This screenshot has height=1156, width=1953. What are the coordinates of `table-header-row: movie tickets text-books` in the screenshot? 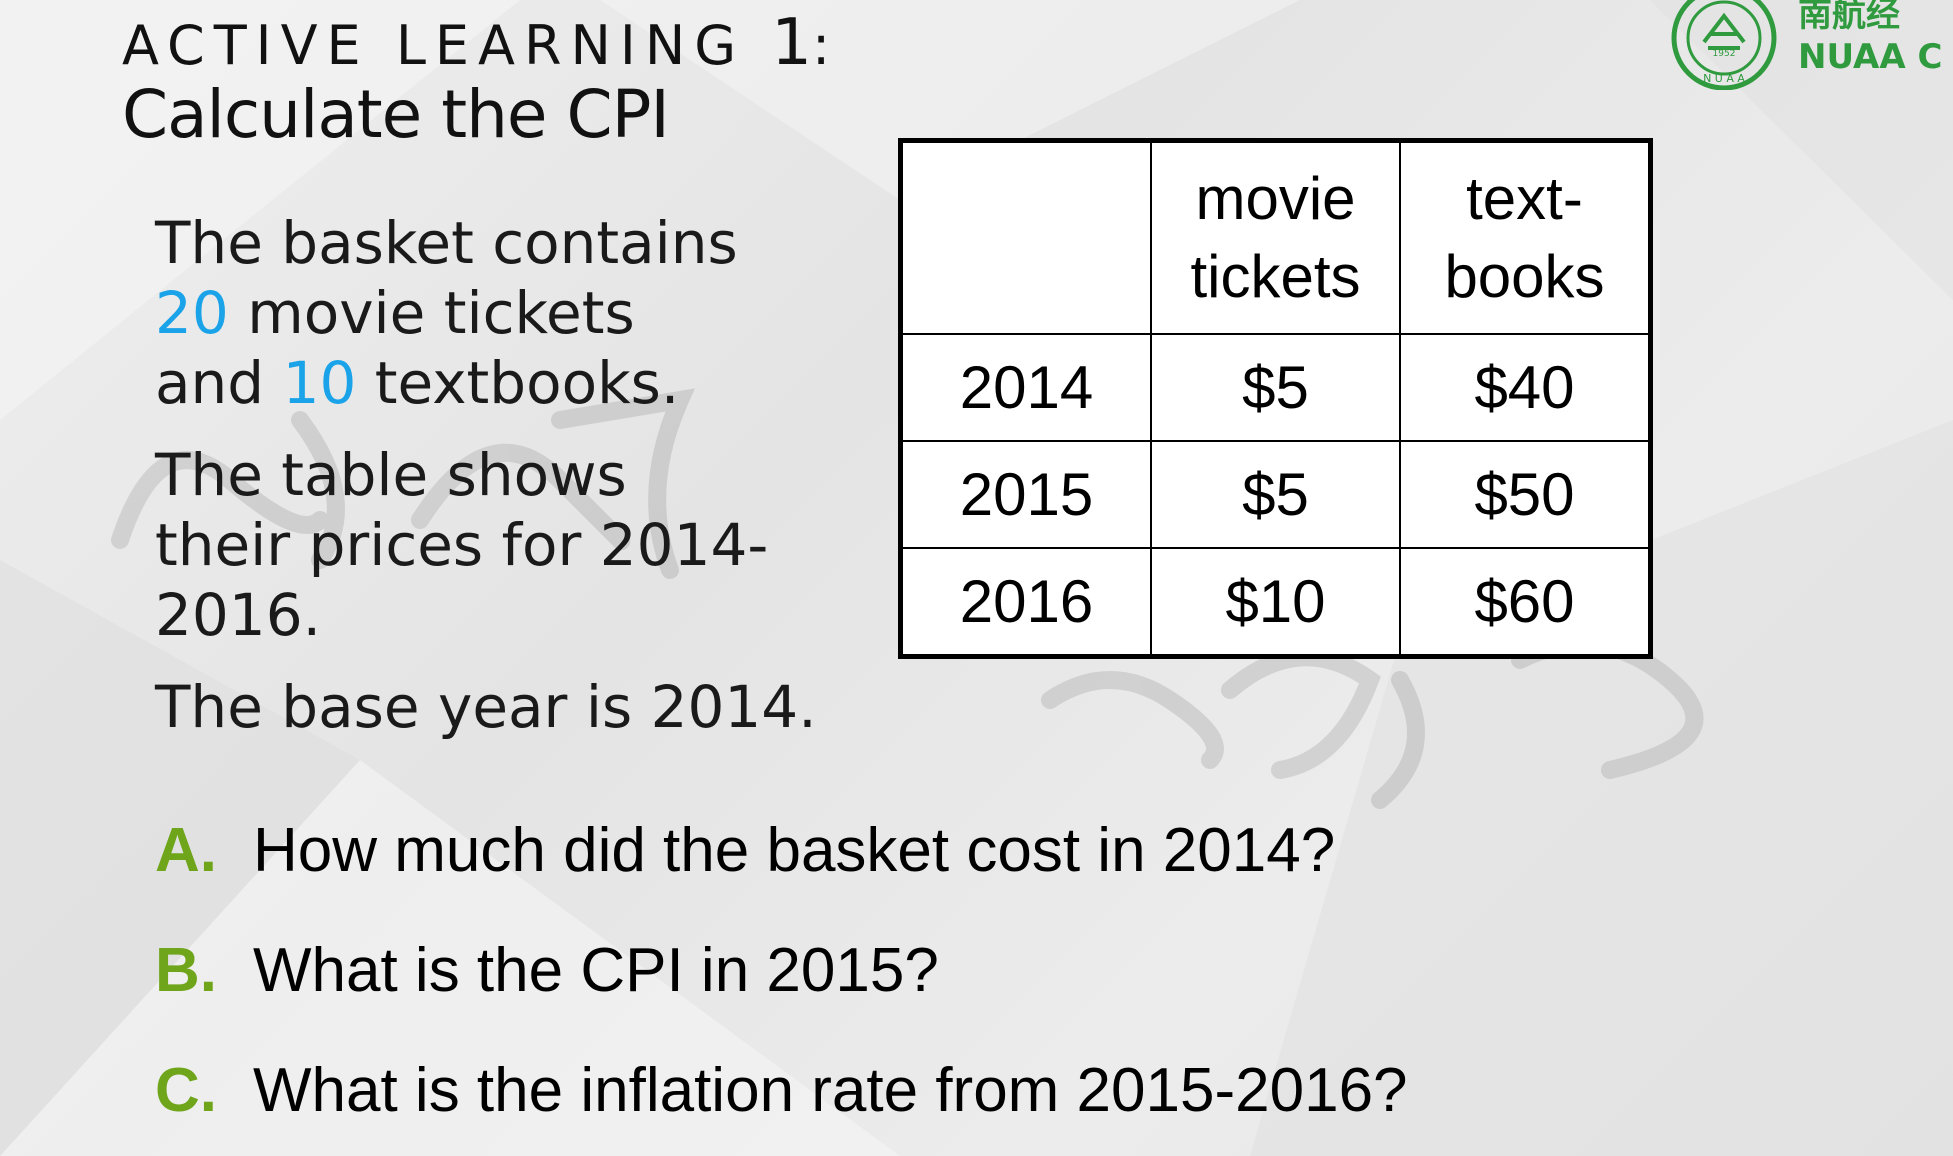 It's located at (1275, 237).